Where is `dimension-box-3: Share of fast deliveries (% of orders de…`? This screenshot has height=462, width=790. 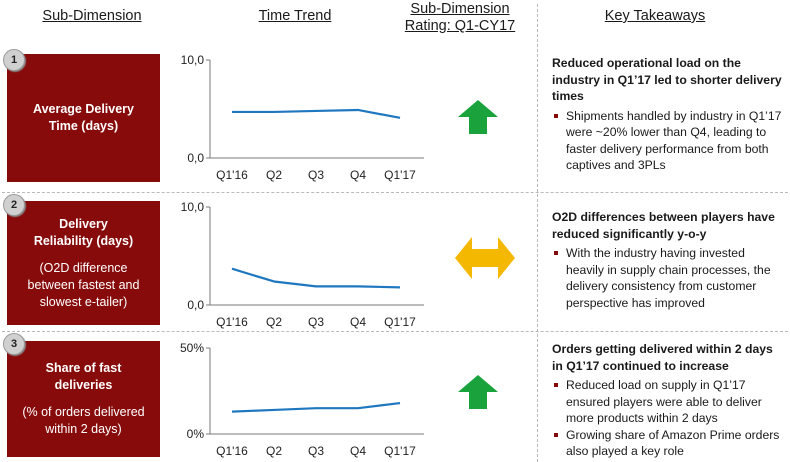
dimension-box-3: Share of fast deliveries (% of orders de… is located at coordinates (83, 399).